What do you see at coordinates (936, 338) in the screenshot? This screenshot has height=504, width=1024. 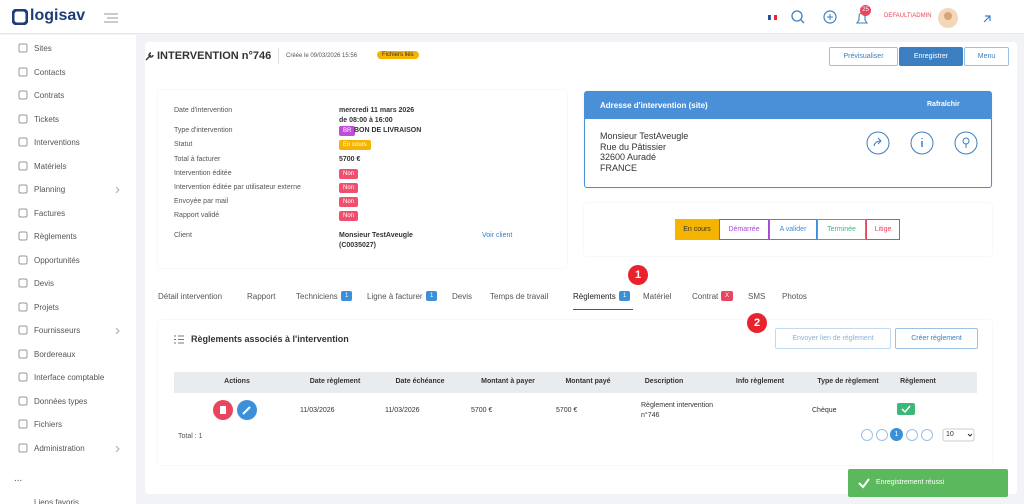 I see `create-button: Créer règlement` at bounding box center [936, 338].